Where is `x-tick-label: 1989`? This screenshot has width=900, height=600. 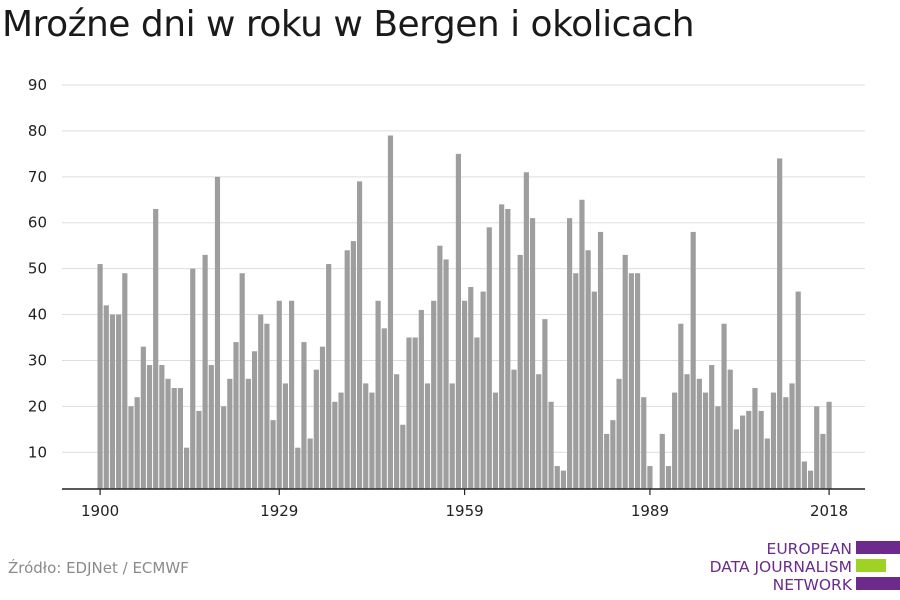
x-tick-label: 1989 is located at coordinates (650, 511).